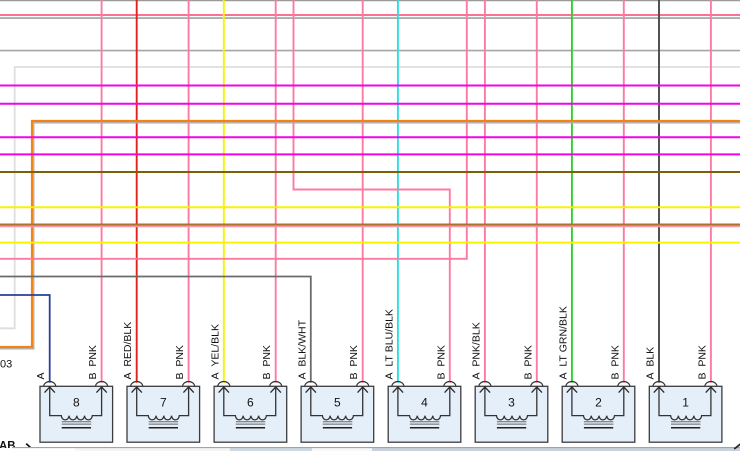 The image size is (740, 451). What do you see at coordinates (41, 375) in the screenshot?
I see `svg-text: A` at bounding box center [41, 375].